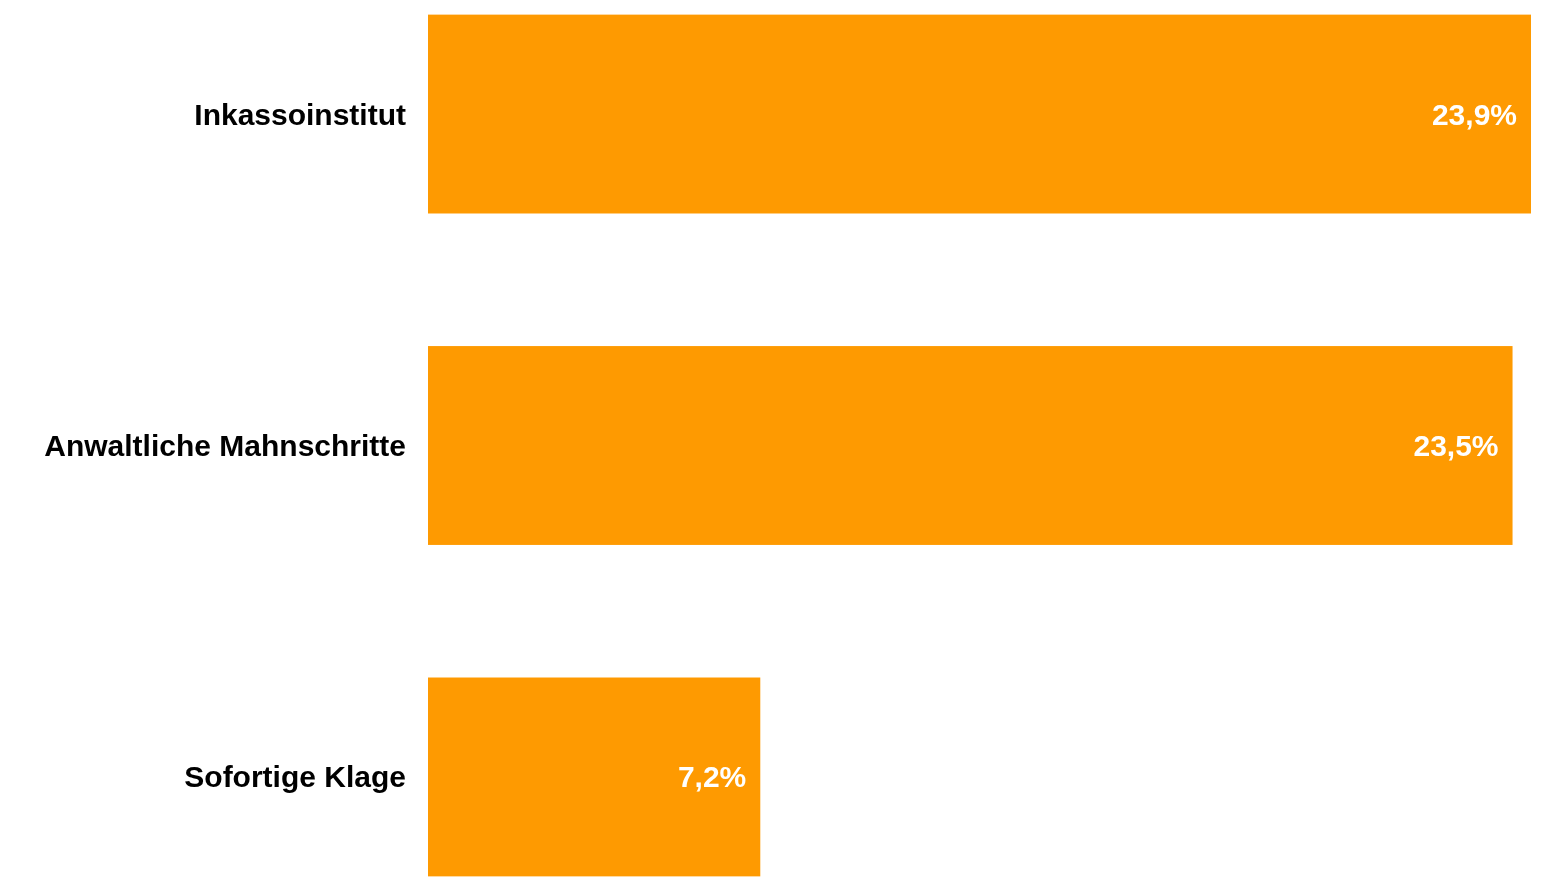 The image size is (1541, 891). What do you see at coordinates (300, 114) in the screenshot?
I see `y-tick-label: Inkassoinstitut` at bounding box center [300, 114].